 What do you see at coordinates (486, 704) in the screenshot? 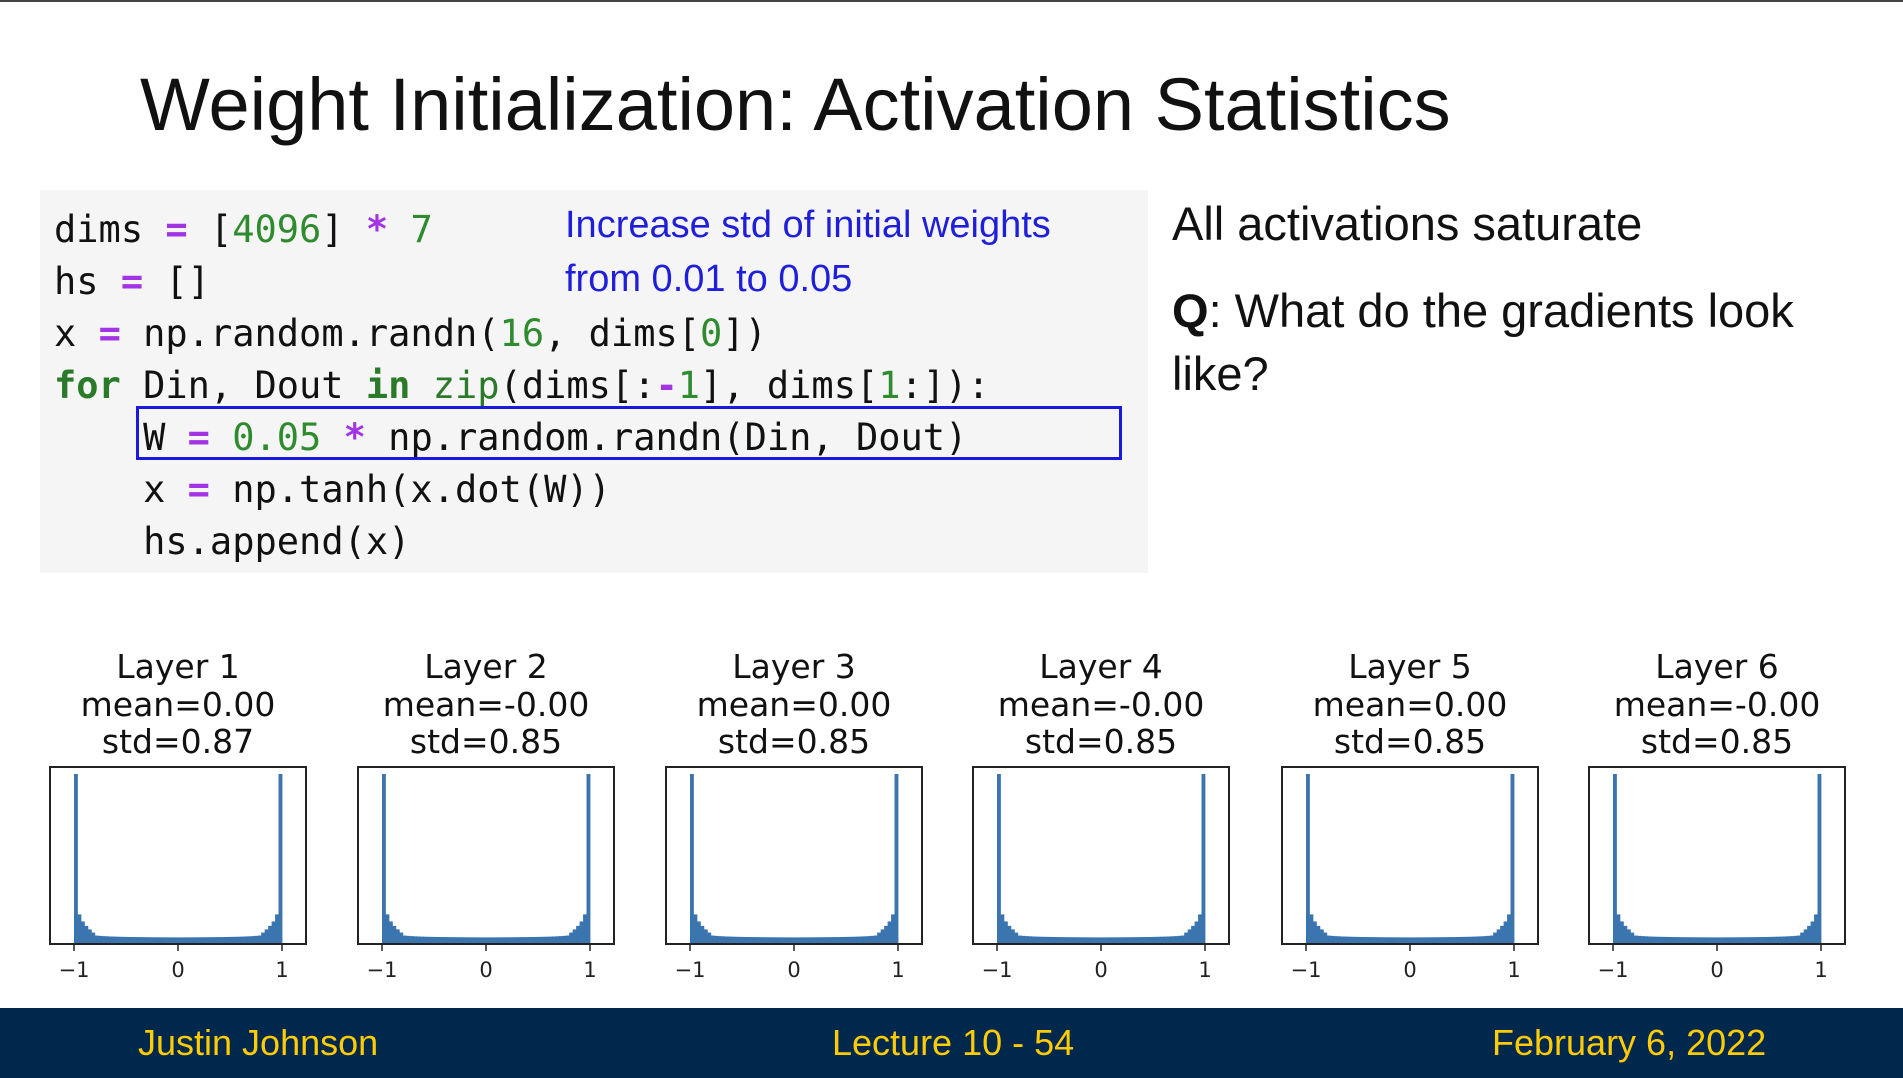
I see `chart-mean-label: mean=-0.00` at bounding box center [486, 704].